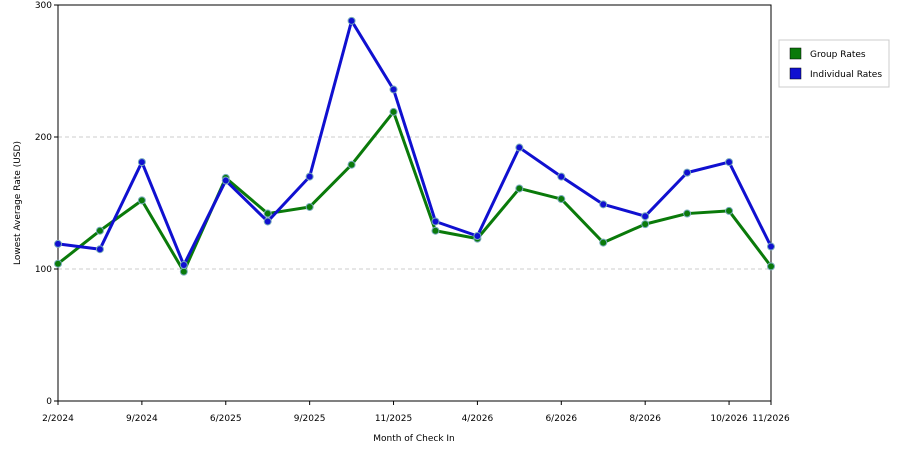 The width and height of the screenshot is (900, 450). Describe the element at coordinates (43, 270) in the screenshot. I see `y-tick-label: 100` at that location.